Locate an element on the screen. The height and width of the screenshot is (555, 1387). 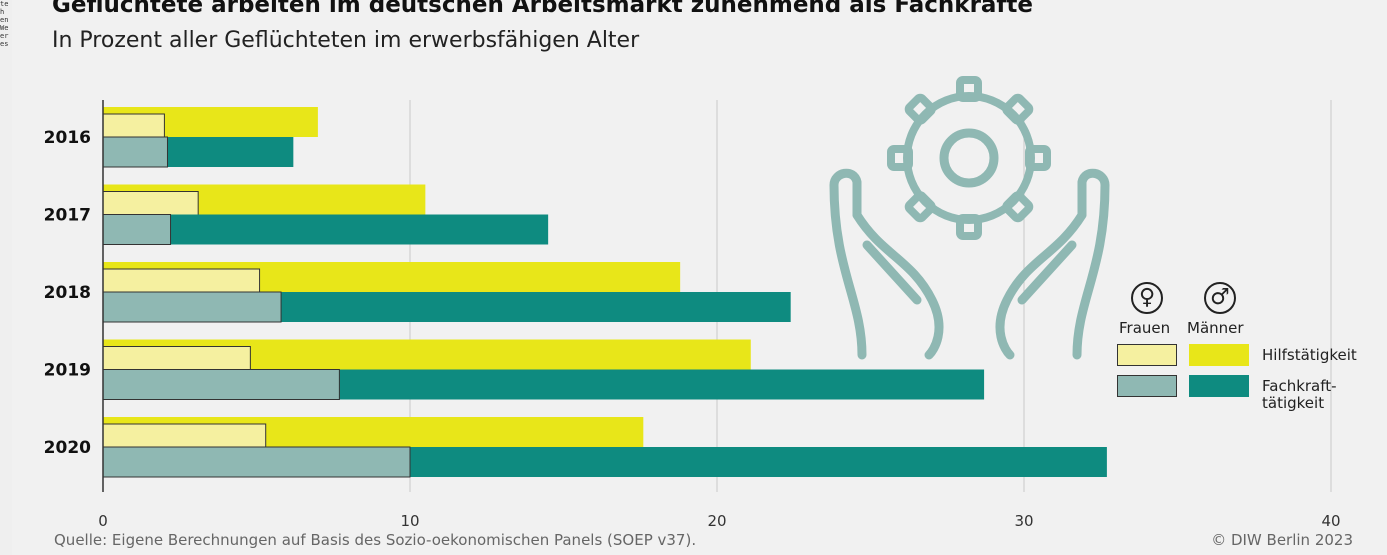
legend-swatch-fachkraft-women is located at coordinates (1147, 386).